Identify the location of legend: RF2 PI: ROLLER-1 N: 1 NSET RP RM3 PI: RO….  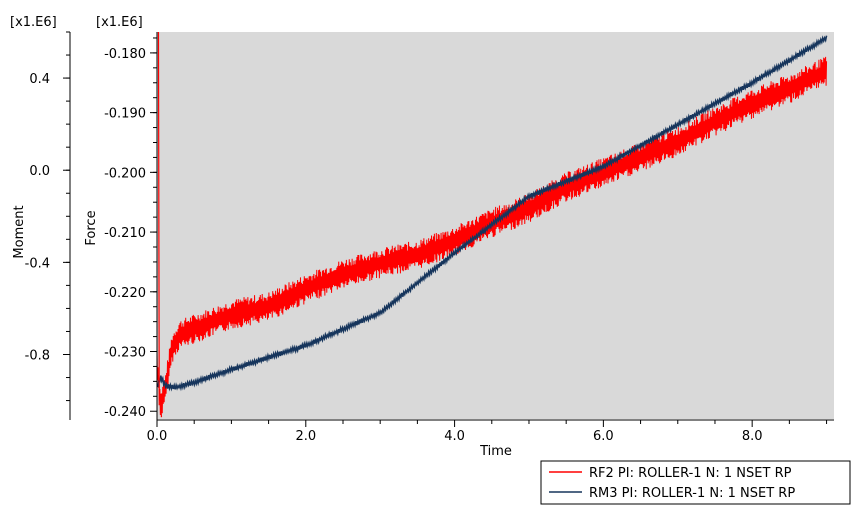
(695, 482).